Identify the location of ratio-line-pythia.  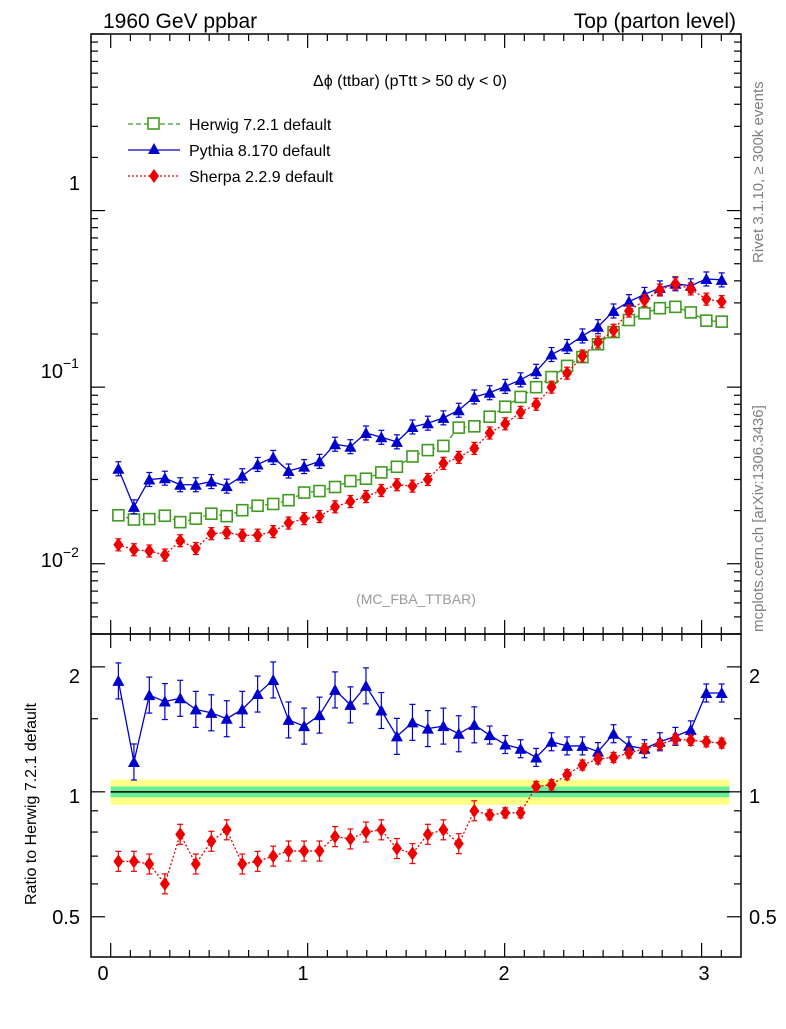
(419, 720).